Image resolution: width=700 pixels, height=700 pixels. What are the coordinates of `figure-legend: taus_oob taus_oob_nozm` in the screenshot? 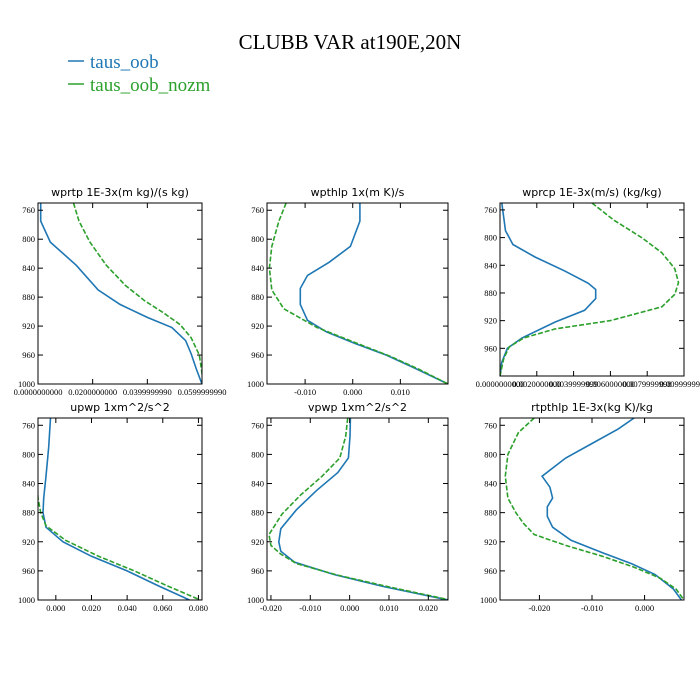 It's located at (139, 74).